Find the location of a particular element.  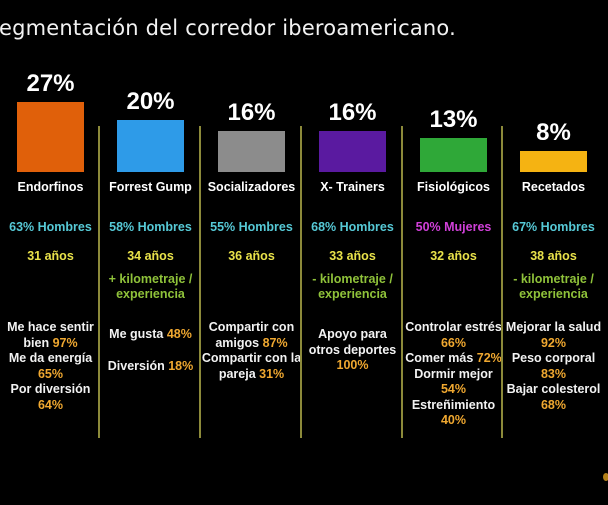

average-age: 32 años is located at coordinates (453, 256).